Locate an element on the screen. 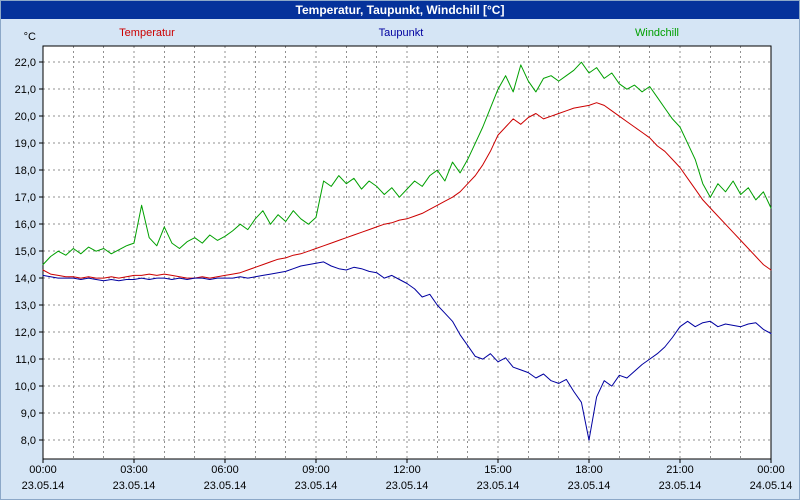 The width and height of the screenshot is (800, 500). y-axis-tick-label: 19,0 is located at coordinates (25, 144).